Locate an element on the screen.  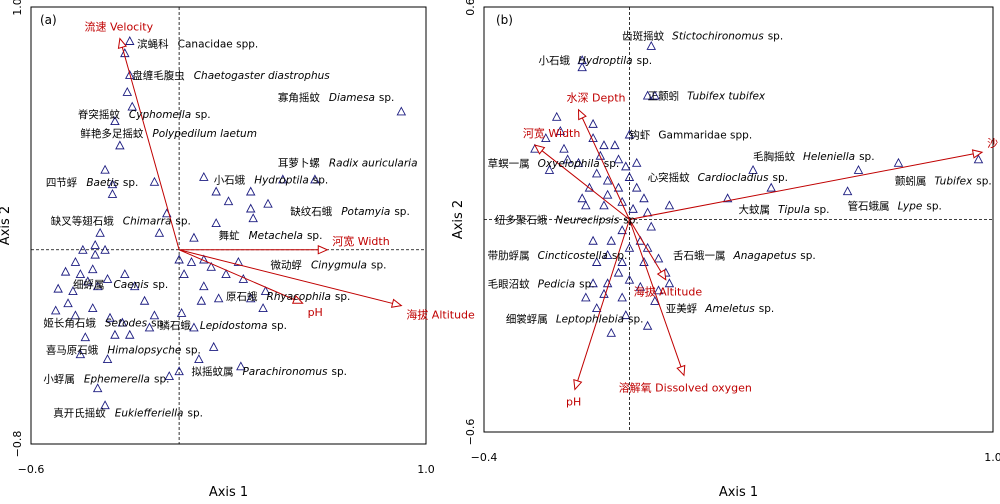
species-chinese-name: 毛眼沼蚊 is located at coordinates (509, 283).